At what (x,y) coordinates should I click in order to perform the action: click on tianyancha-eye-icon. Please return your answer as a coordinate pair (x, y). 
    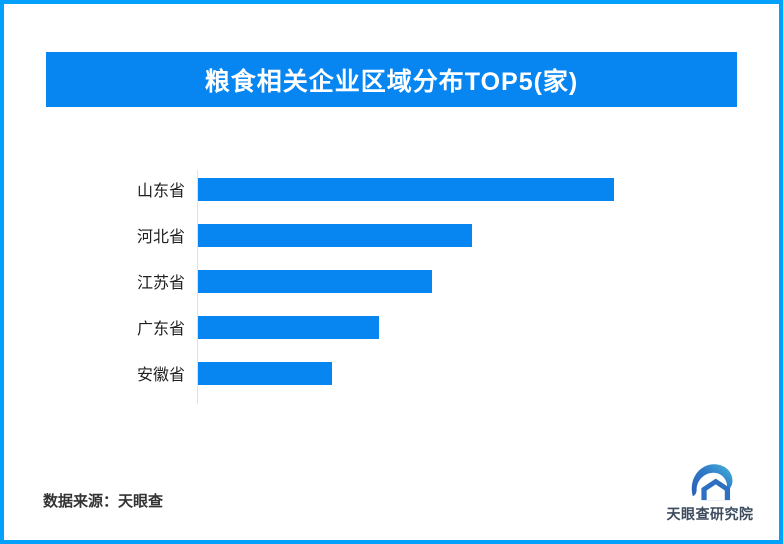
    Looking at the image, I should click on (710, 481).